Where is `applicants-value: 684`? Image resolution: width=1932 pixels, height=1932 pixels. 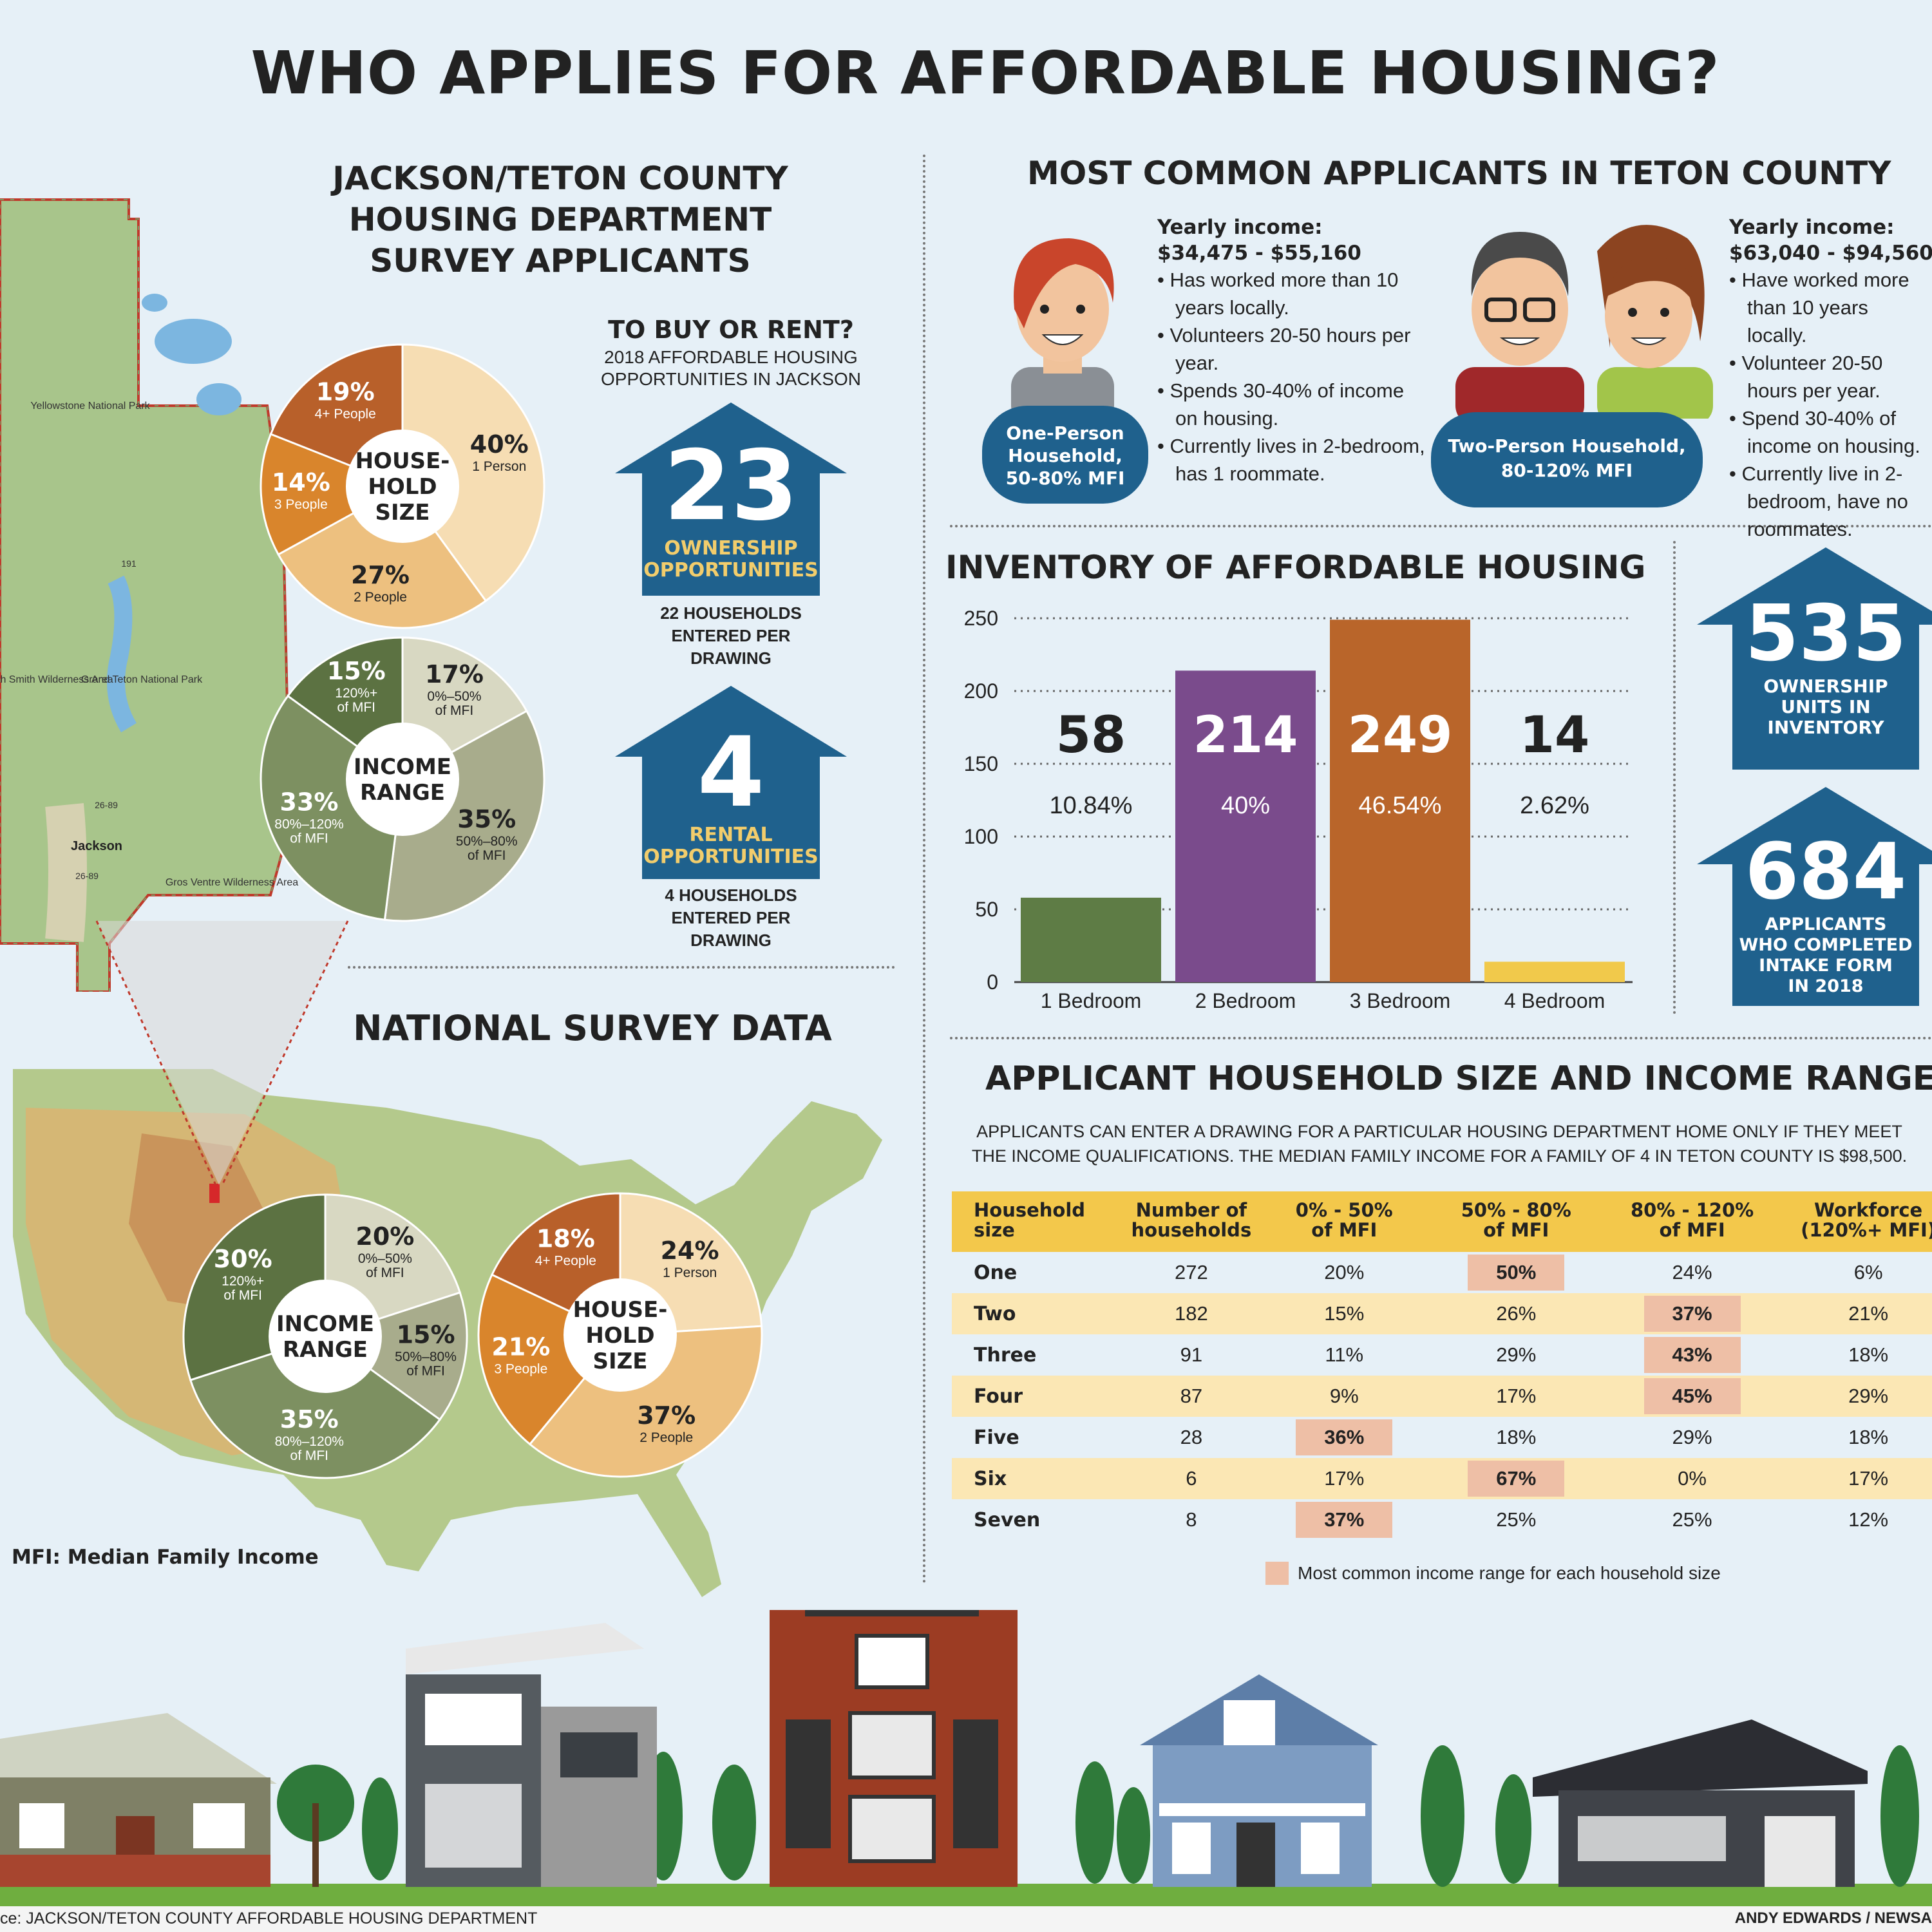 applicants-value: 684 is located at coordinates (1826, 873).